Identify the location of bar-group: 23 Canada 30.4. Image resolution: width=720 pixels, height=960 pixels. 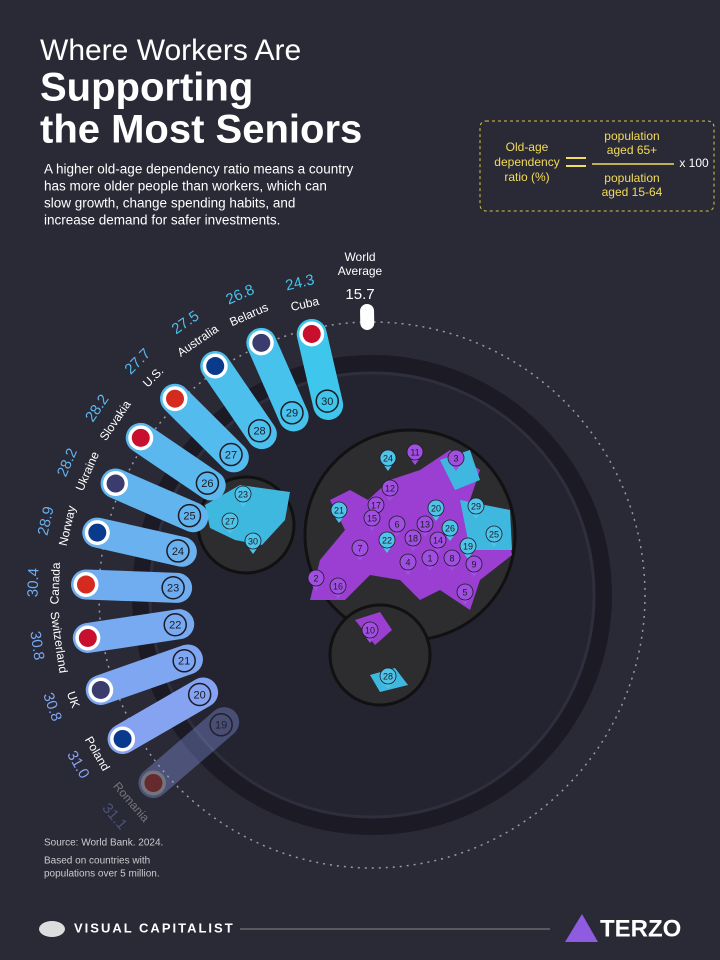
(108, 583).